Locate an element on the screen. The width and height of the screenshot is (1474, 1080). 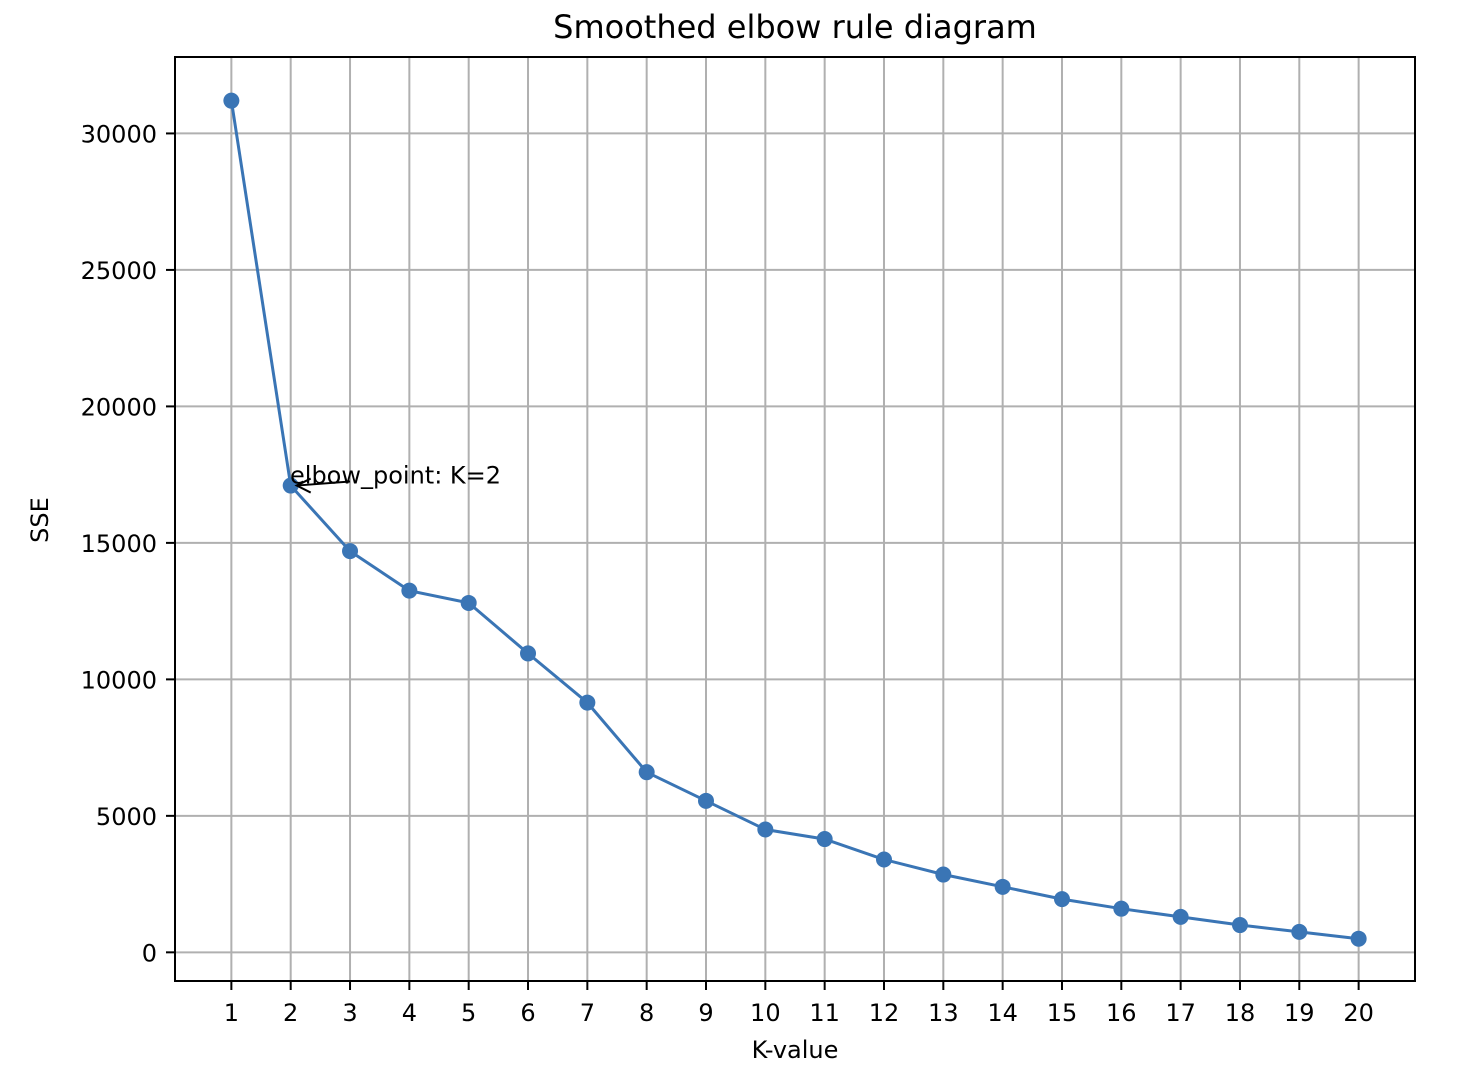
x-tick-label: 6 is located at coordinates (527, 1013).